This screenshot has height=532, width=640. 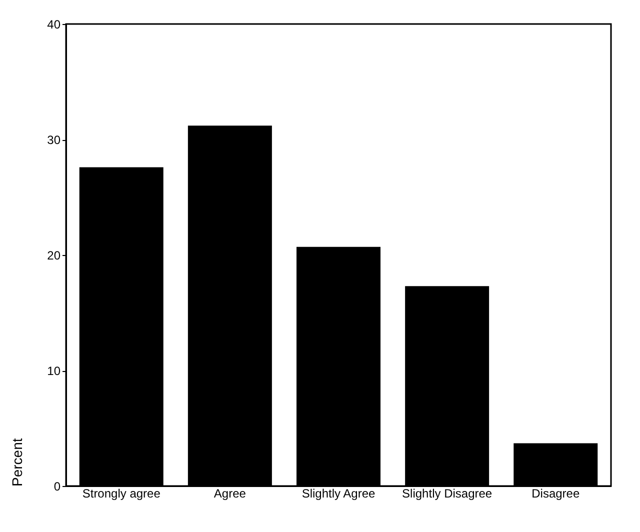 I want to click on y-tick-label: 0, so click(x=57, y=487).